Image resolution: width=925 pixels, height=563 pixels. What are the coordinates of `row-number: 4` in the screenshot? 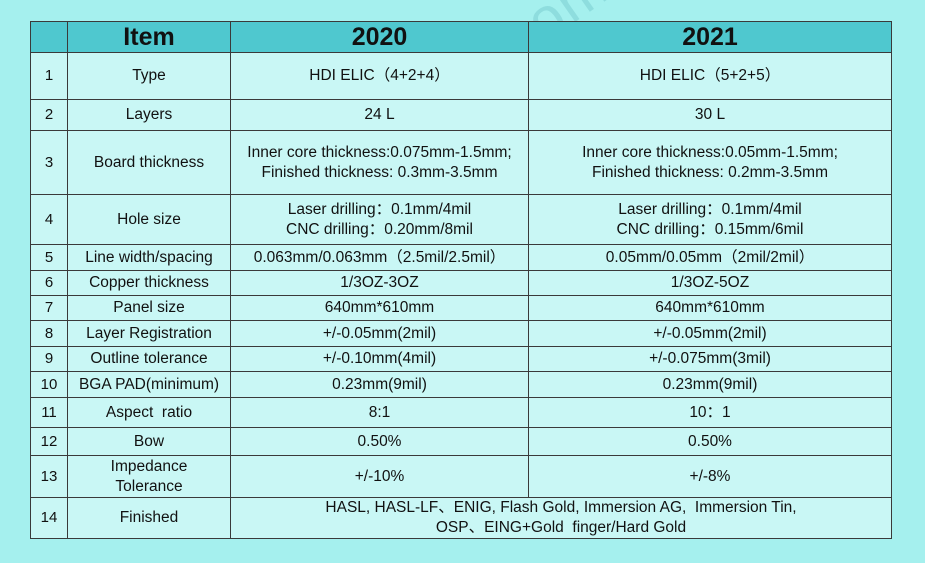 It's located at (49, 219).